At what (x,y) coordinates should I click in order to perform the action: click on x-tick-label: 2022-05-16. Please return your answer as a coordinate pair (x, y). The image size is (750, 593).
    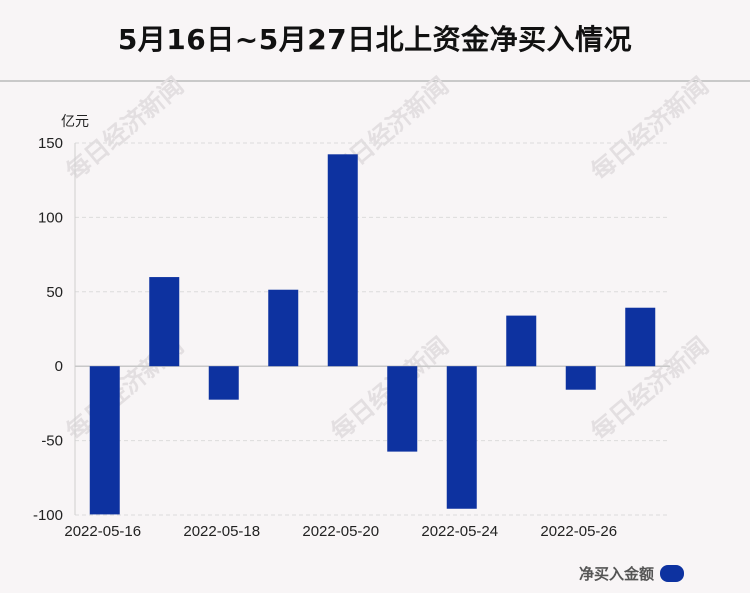
    Looking at the image, I should click on (102, 531).